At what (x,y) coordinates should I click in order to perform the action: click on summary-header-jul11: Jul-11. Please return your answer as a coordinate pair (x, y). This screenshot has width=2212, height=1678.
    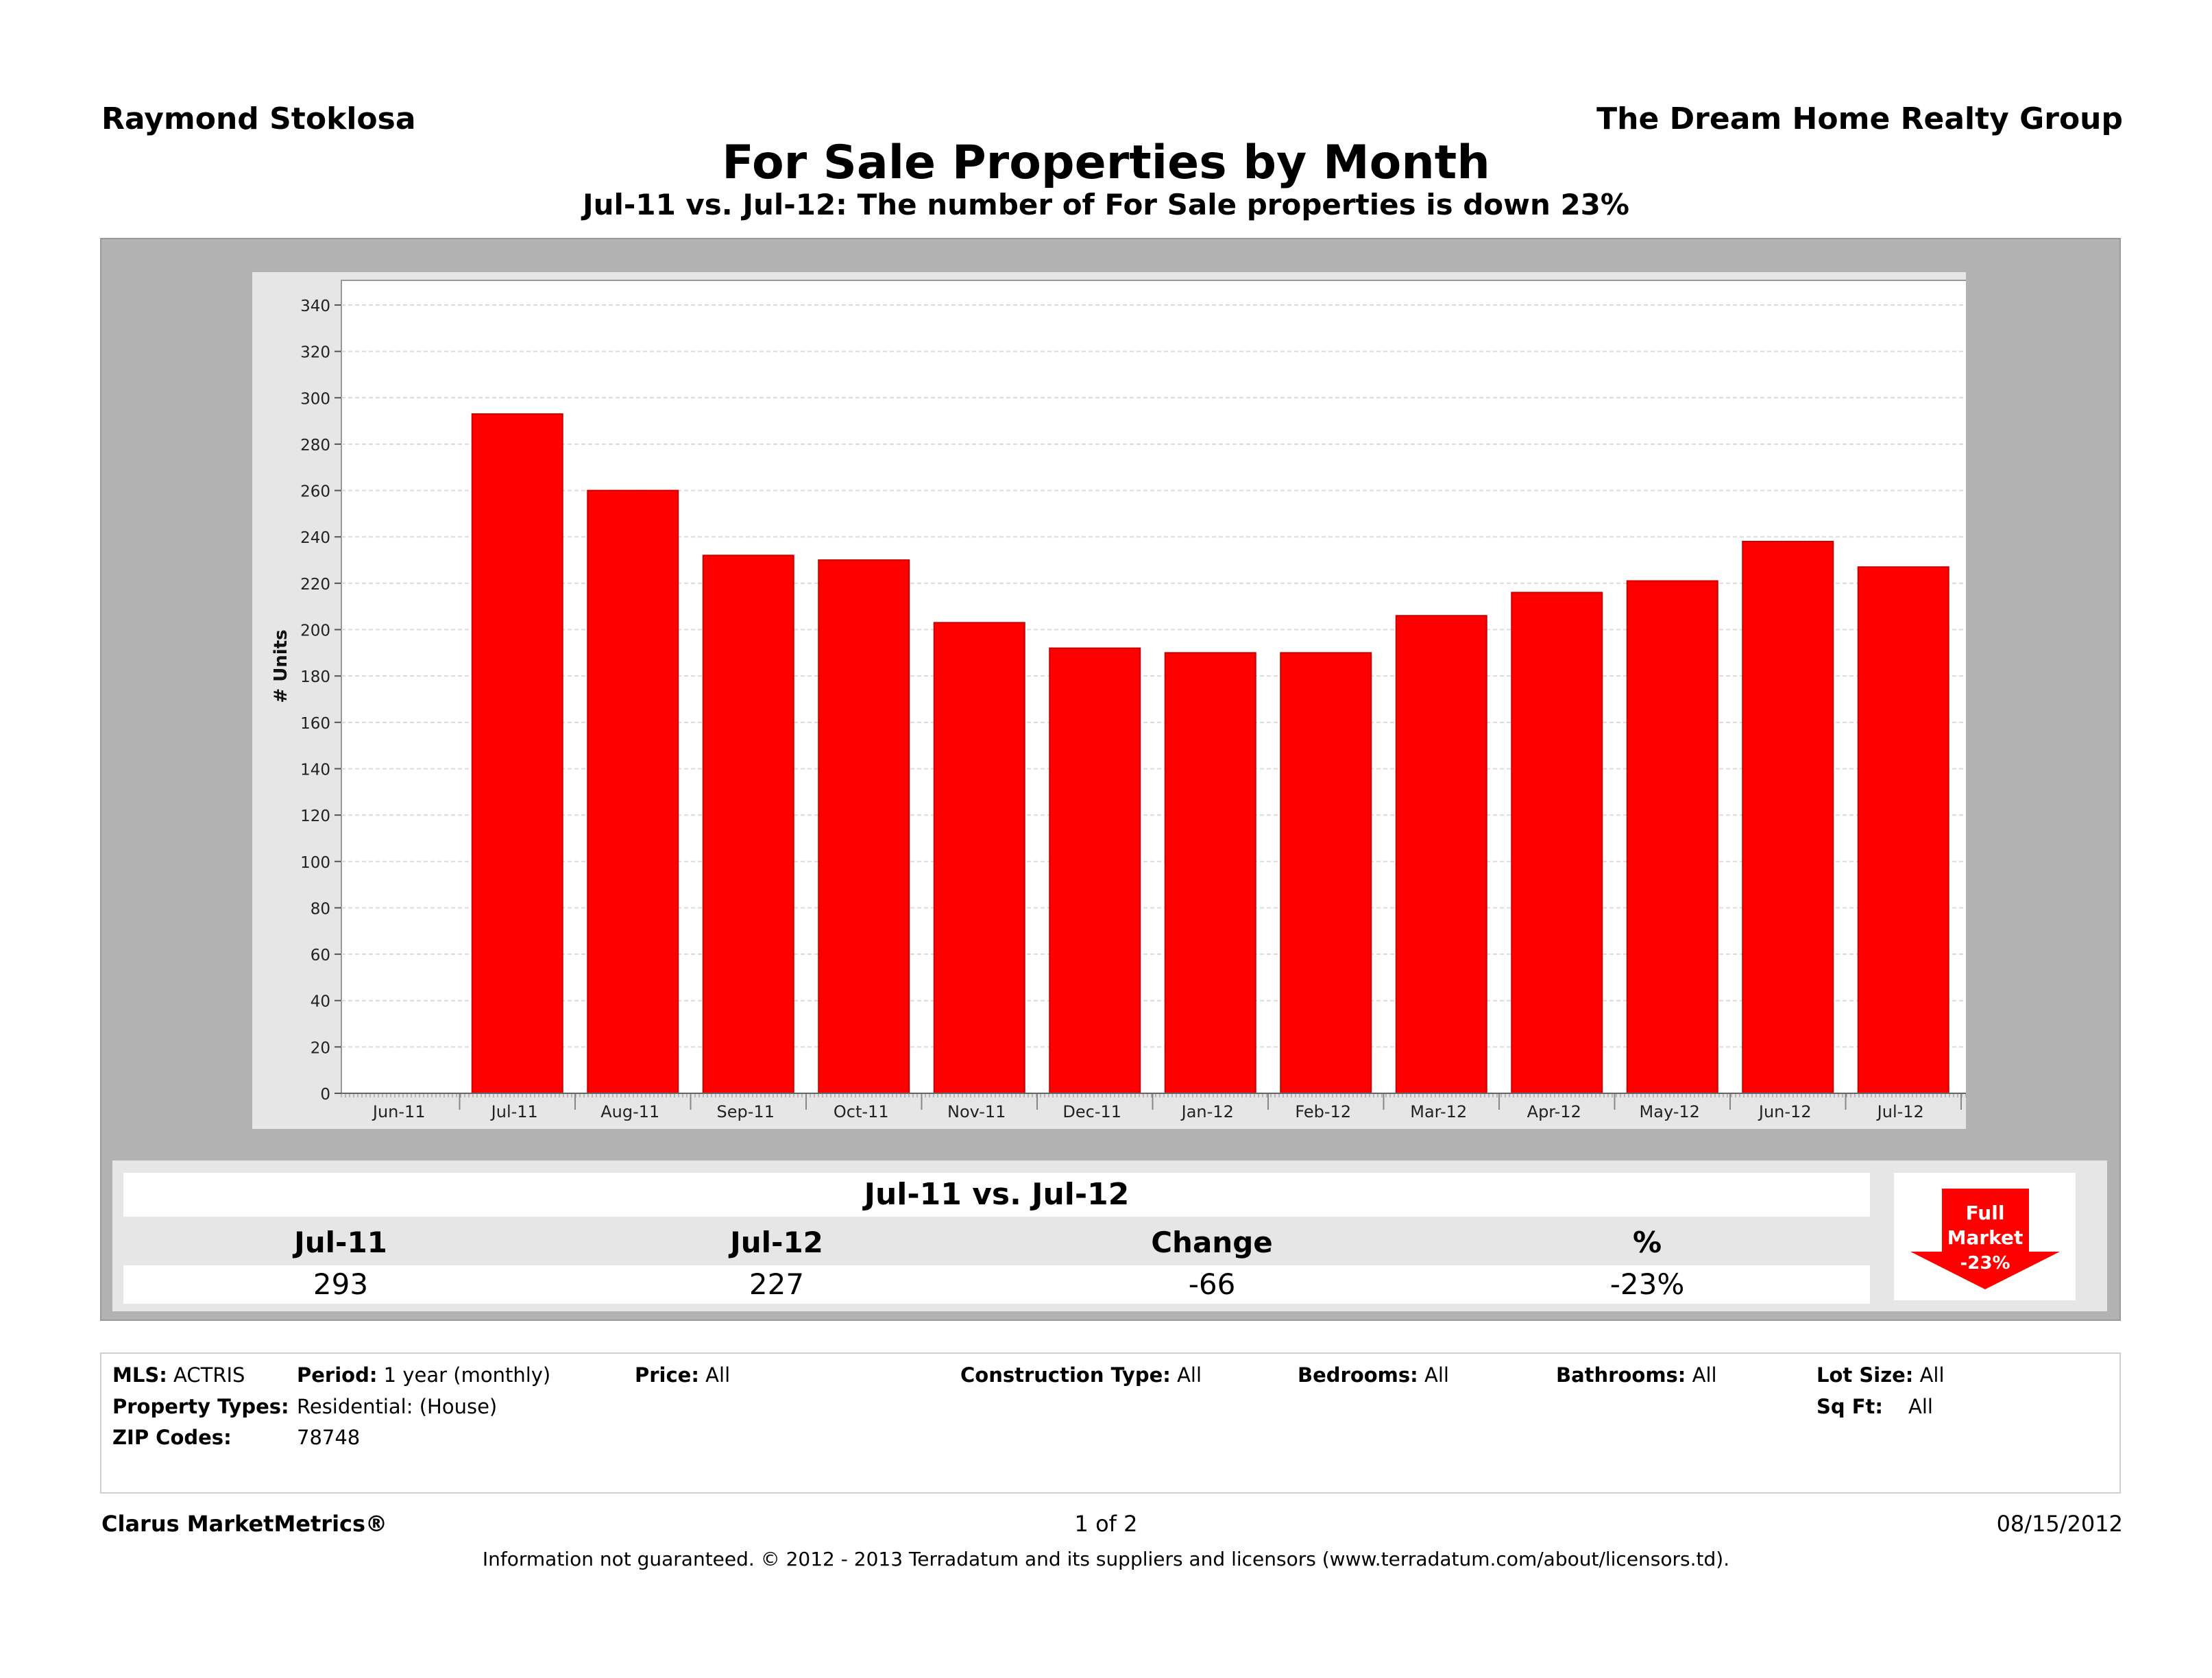
    Looking at the image, I should click on (340, 1242).